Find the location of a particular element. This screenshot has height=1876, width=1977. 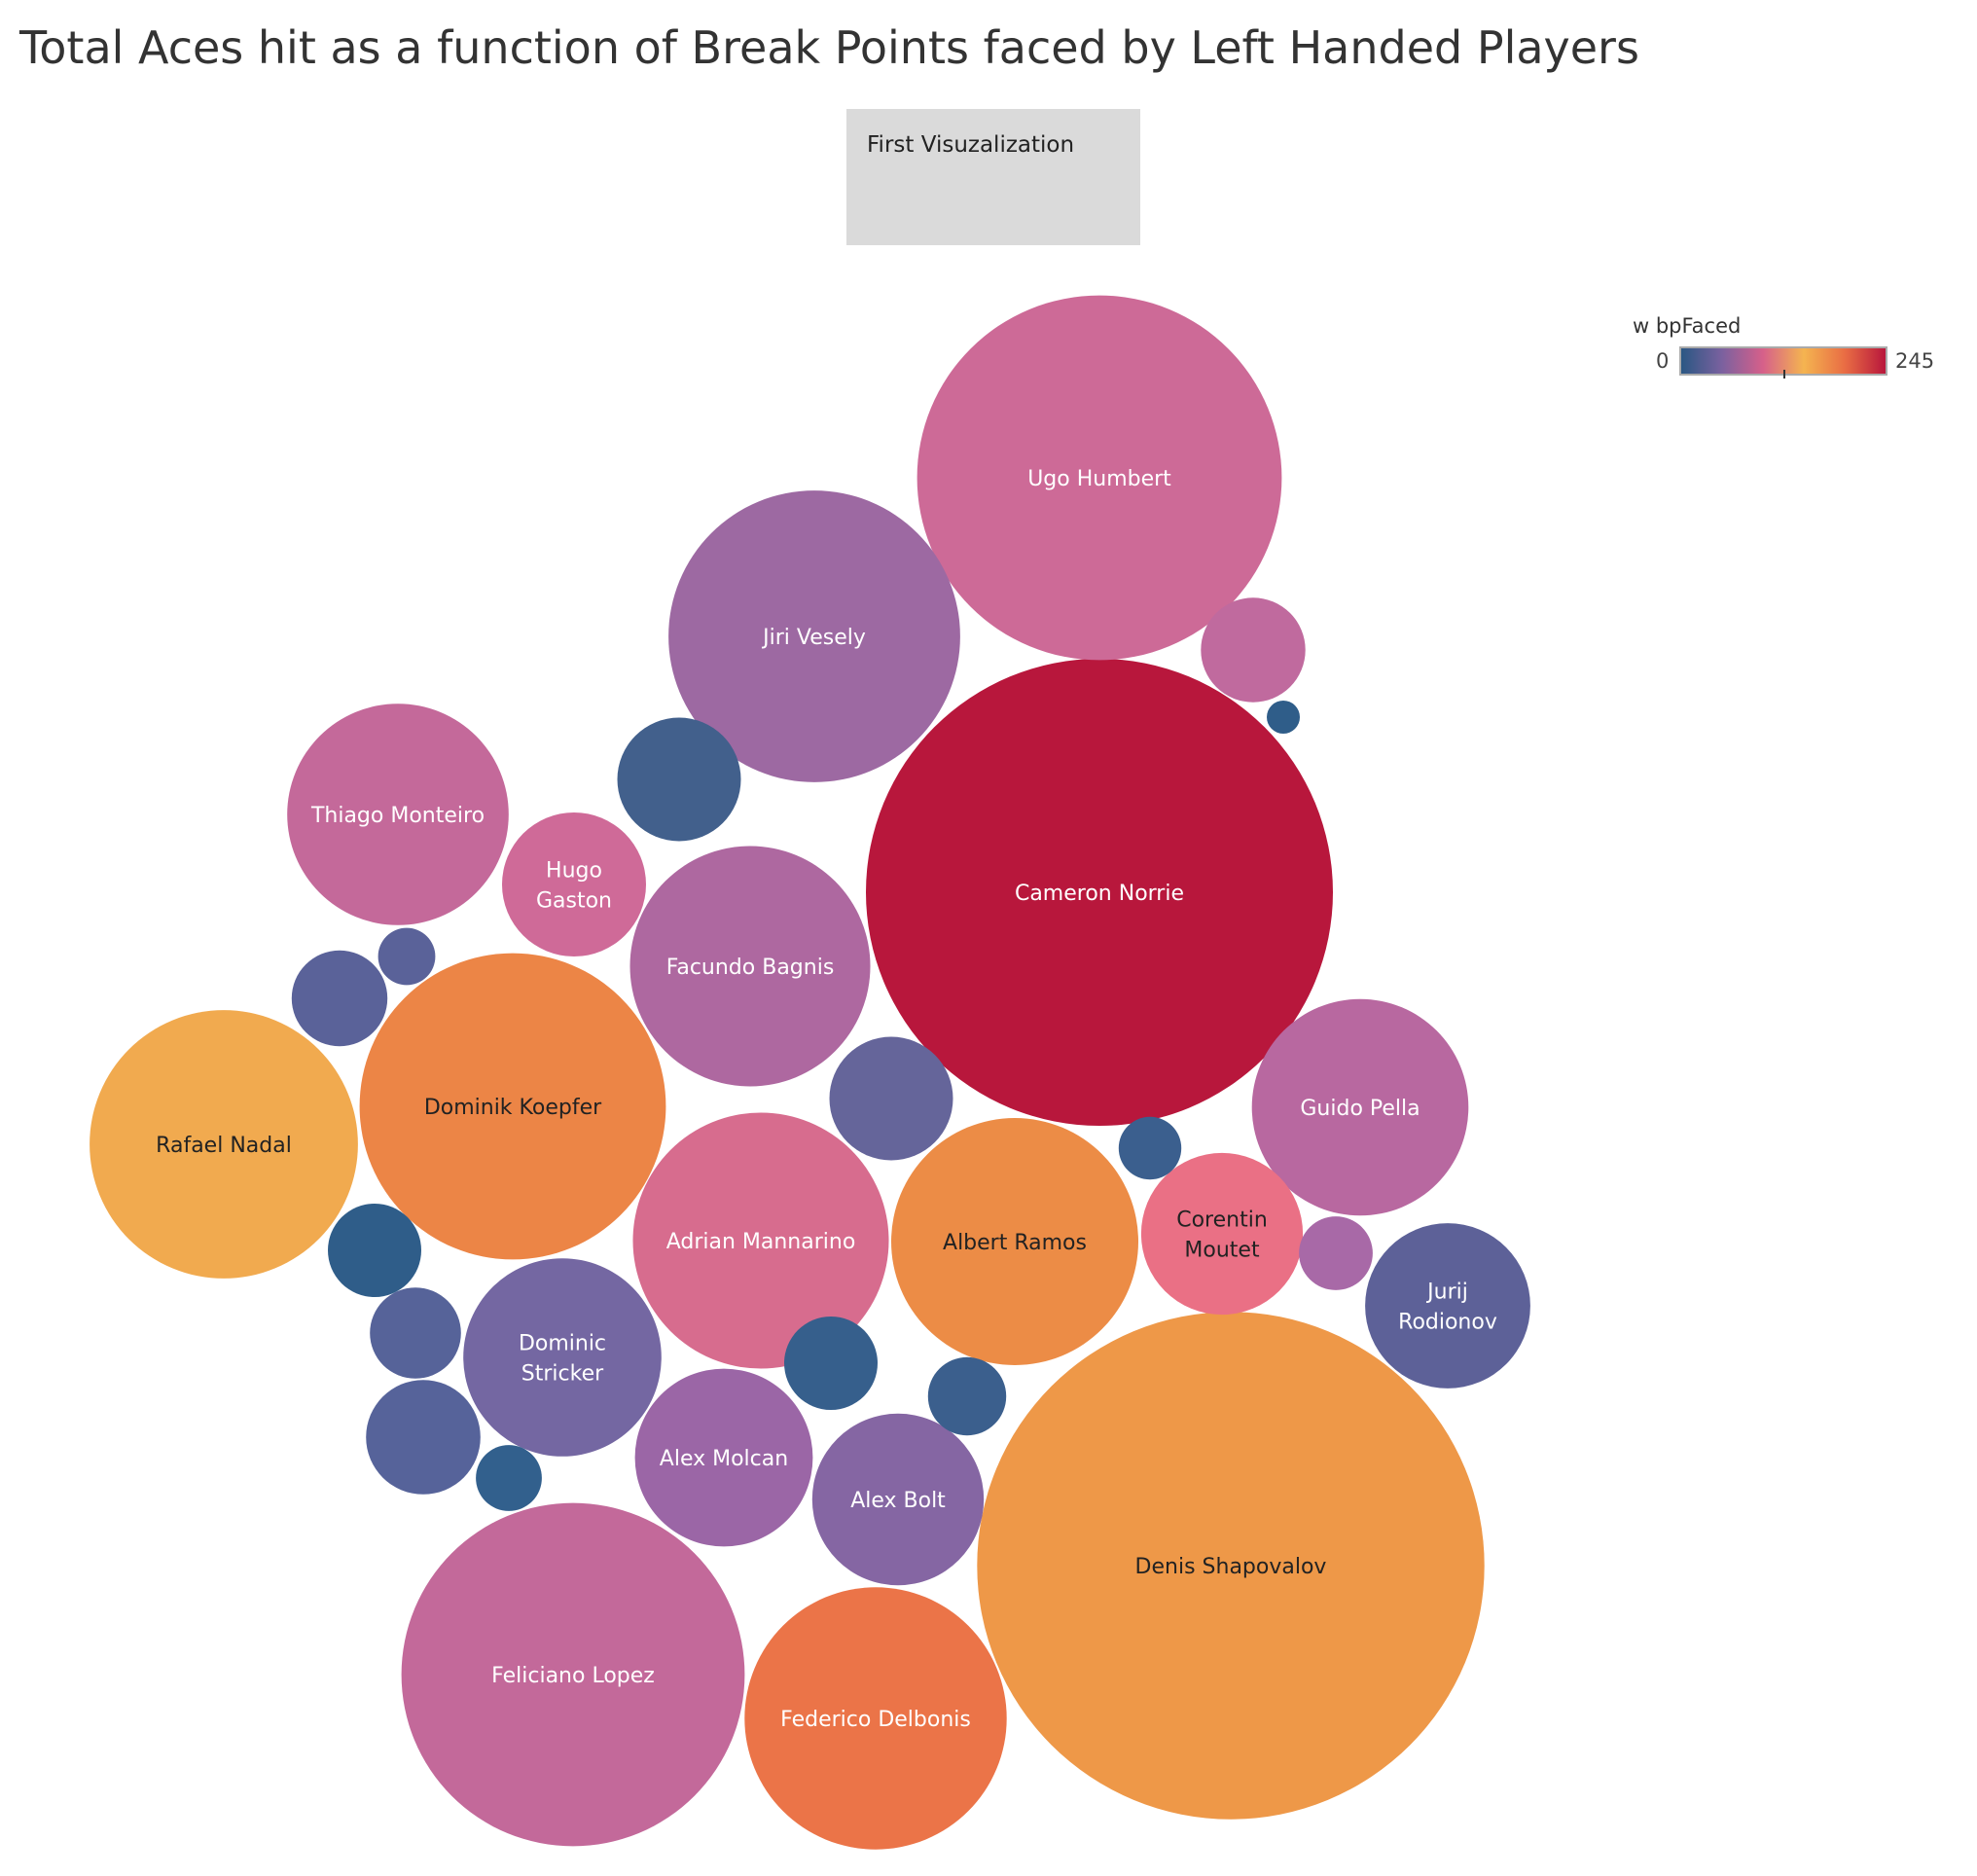

bubble-label: Adrian Mannarino is located at coordinates (761, 1242).